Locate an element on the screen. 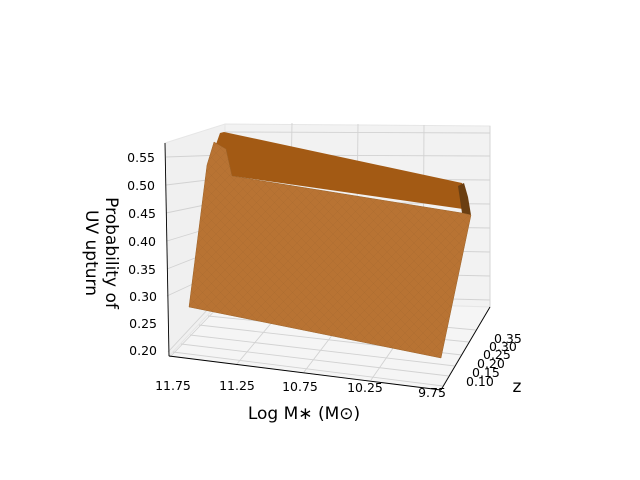 The image size is (640, 480). y-axis-line is located at coordinates (465, 348).